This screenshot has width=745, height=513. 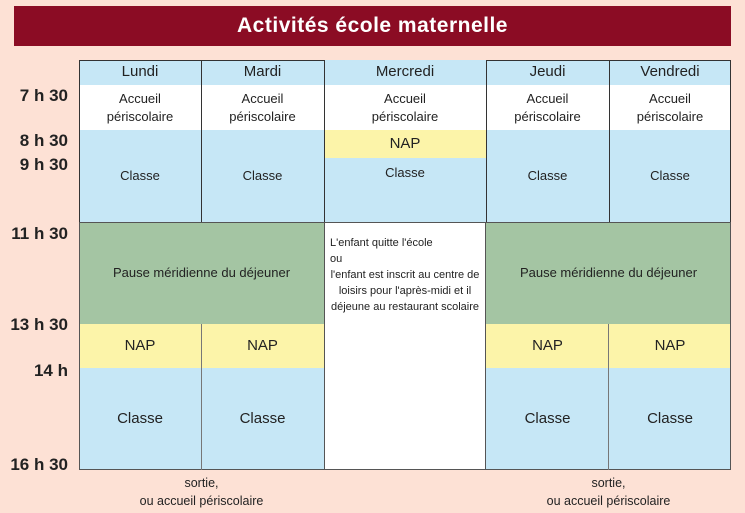 I want to click on footer-note-right: sortie, ou accueil périscolaire, so click(x=608, y=492).